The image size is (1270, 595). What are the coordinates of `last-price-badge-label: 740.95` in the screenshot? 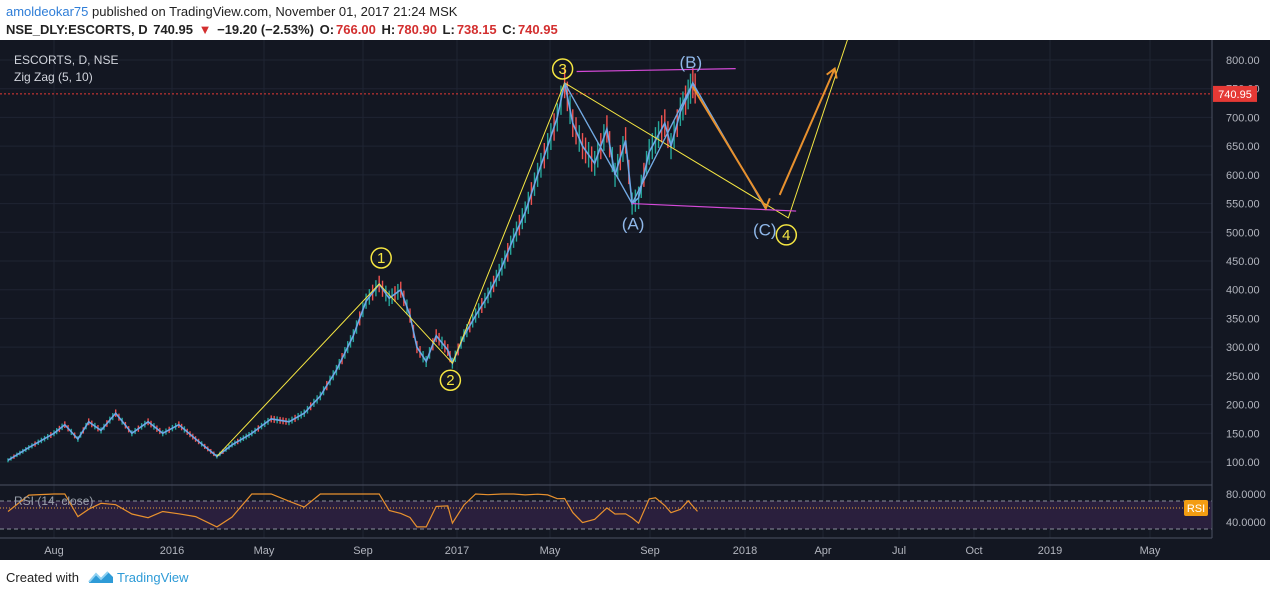 It's located at (1235, 95).